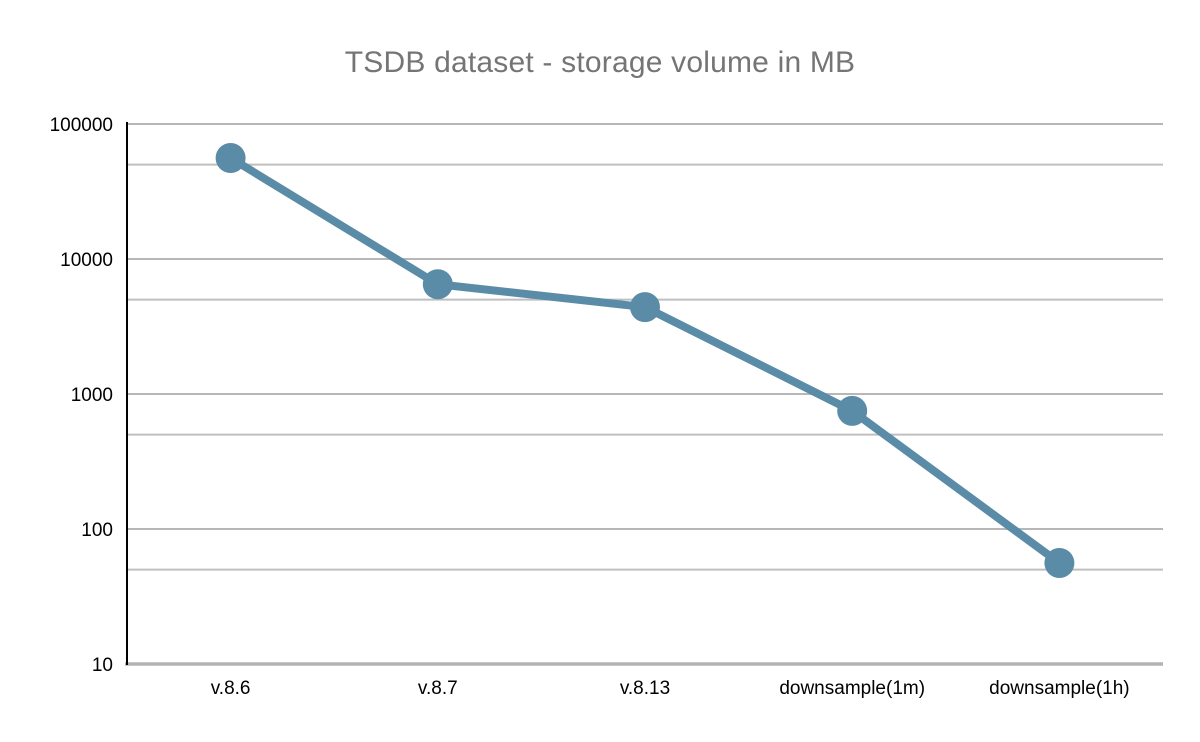 The width and height of the screenshot is (1200, 742). Describe the element at coordinates (438, 688) in the screenshot. I see `x-axis-label: v.8.7` at that location.